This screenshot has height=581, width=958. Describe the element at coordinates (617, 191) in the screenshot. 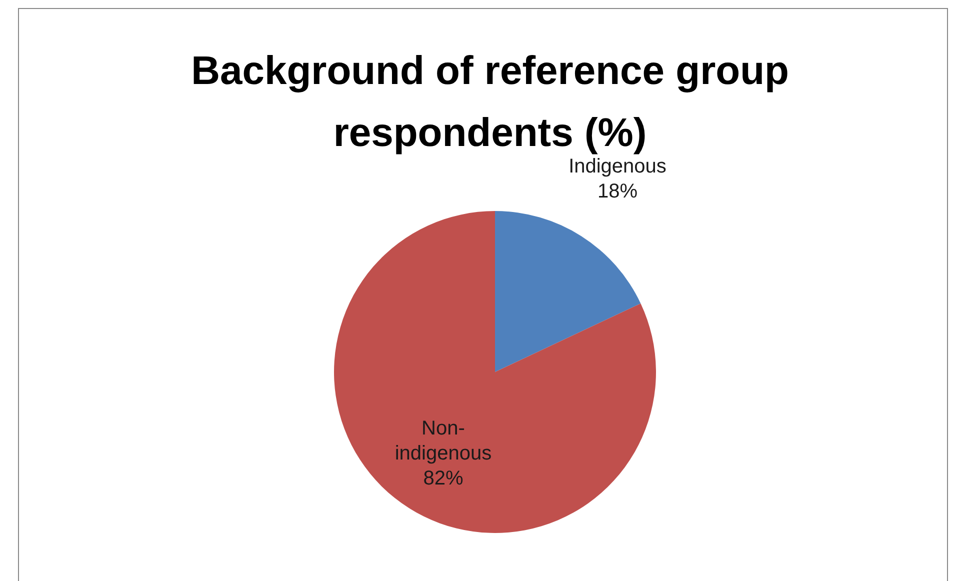

I see `data-label: 18%` at that location.